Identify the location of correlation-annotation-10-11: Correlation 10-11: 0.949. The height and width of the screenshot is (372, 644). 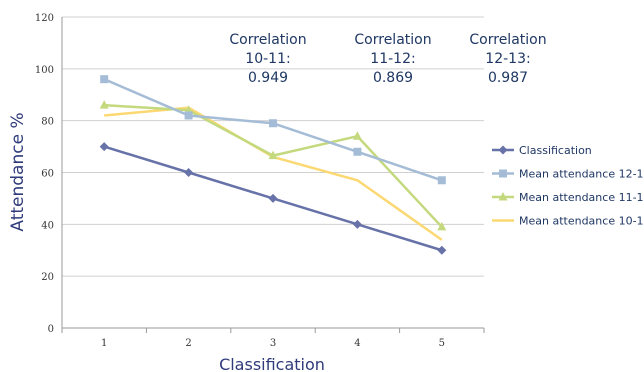
(267, 59).